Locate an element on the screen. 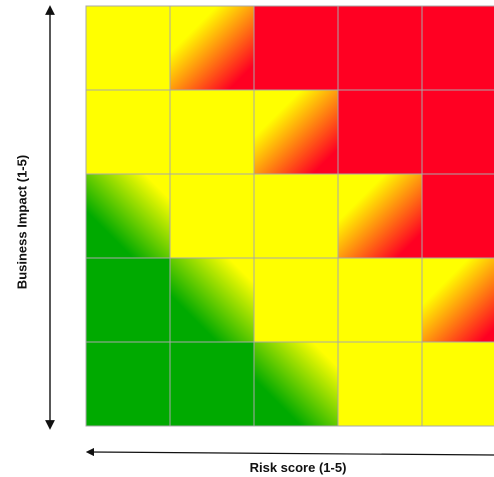 The height and width of the screenshot is (477, 494). heatmap-cell-r4-c2 is located at coordinates (212, 300).